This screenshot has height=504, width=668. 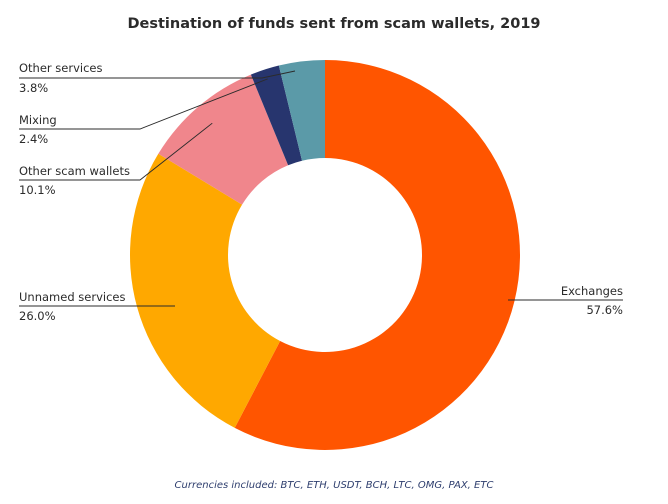 What do you see at coordinates (143, 104) in the screenshot?
I see `leader-line-mixing` at bounding box center [143, 104].